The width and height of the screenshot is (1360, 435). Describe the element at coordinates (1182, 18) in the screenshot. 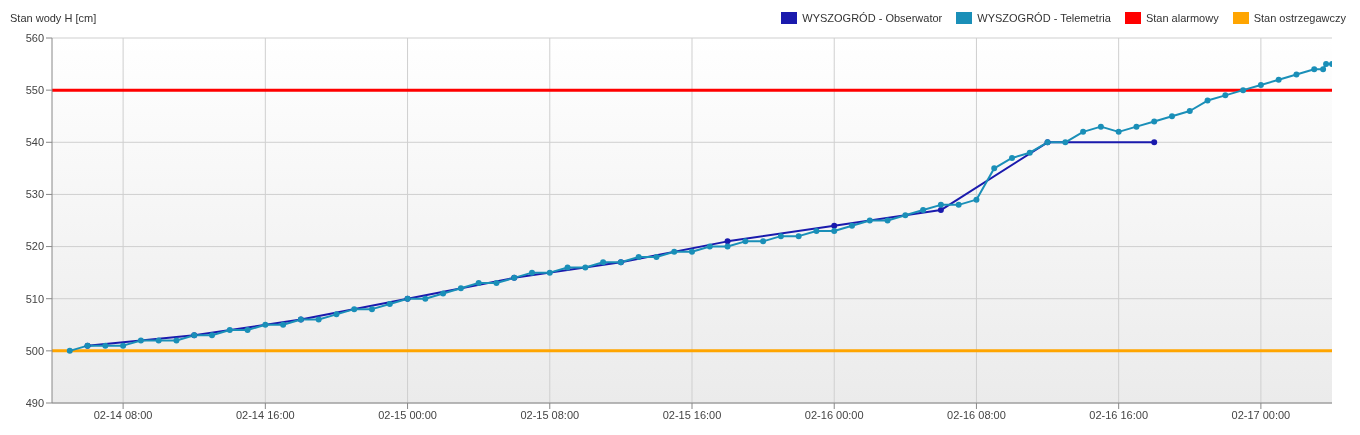

I see `legend-label: Stan alarmowy` at that location.